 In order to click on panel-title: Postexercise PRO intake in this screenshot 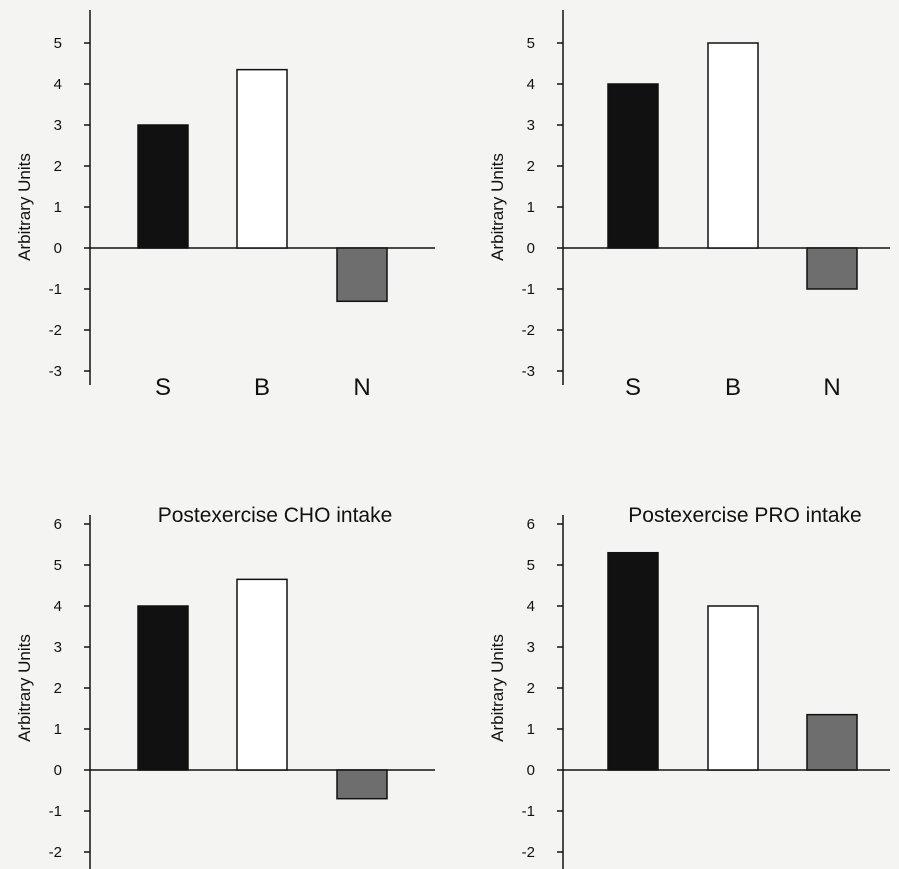, I will do `click(744, 515)`.